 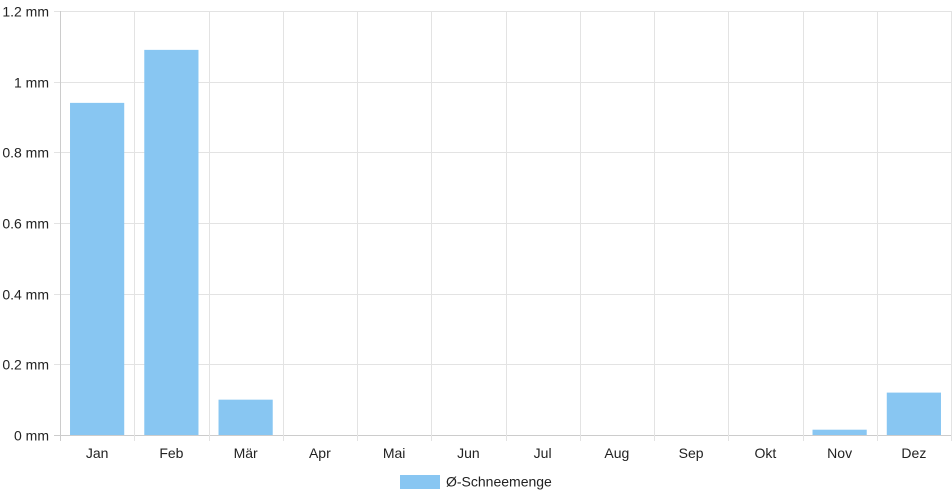 What do you see at coordinates (97, 453) in the screenshot?
I see `x-tick-label: Jan` at bounding box center [97, 453].